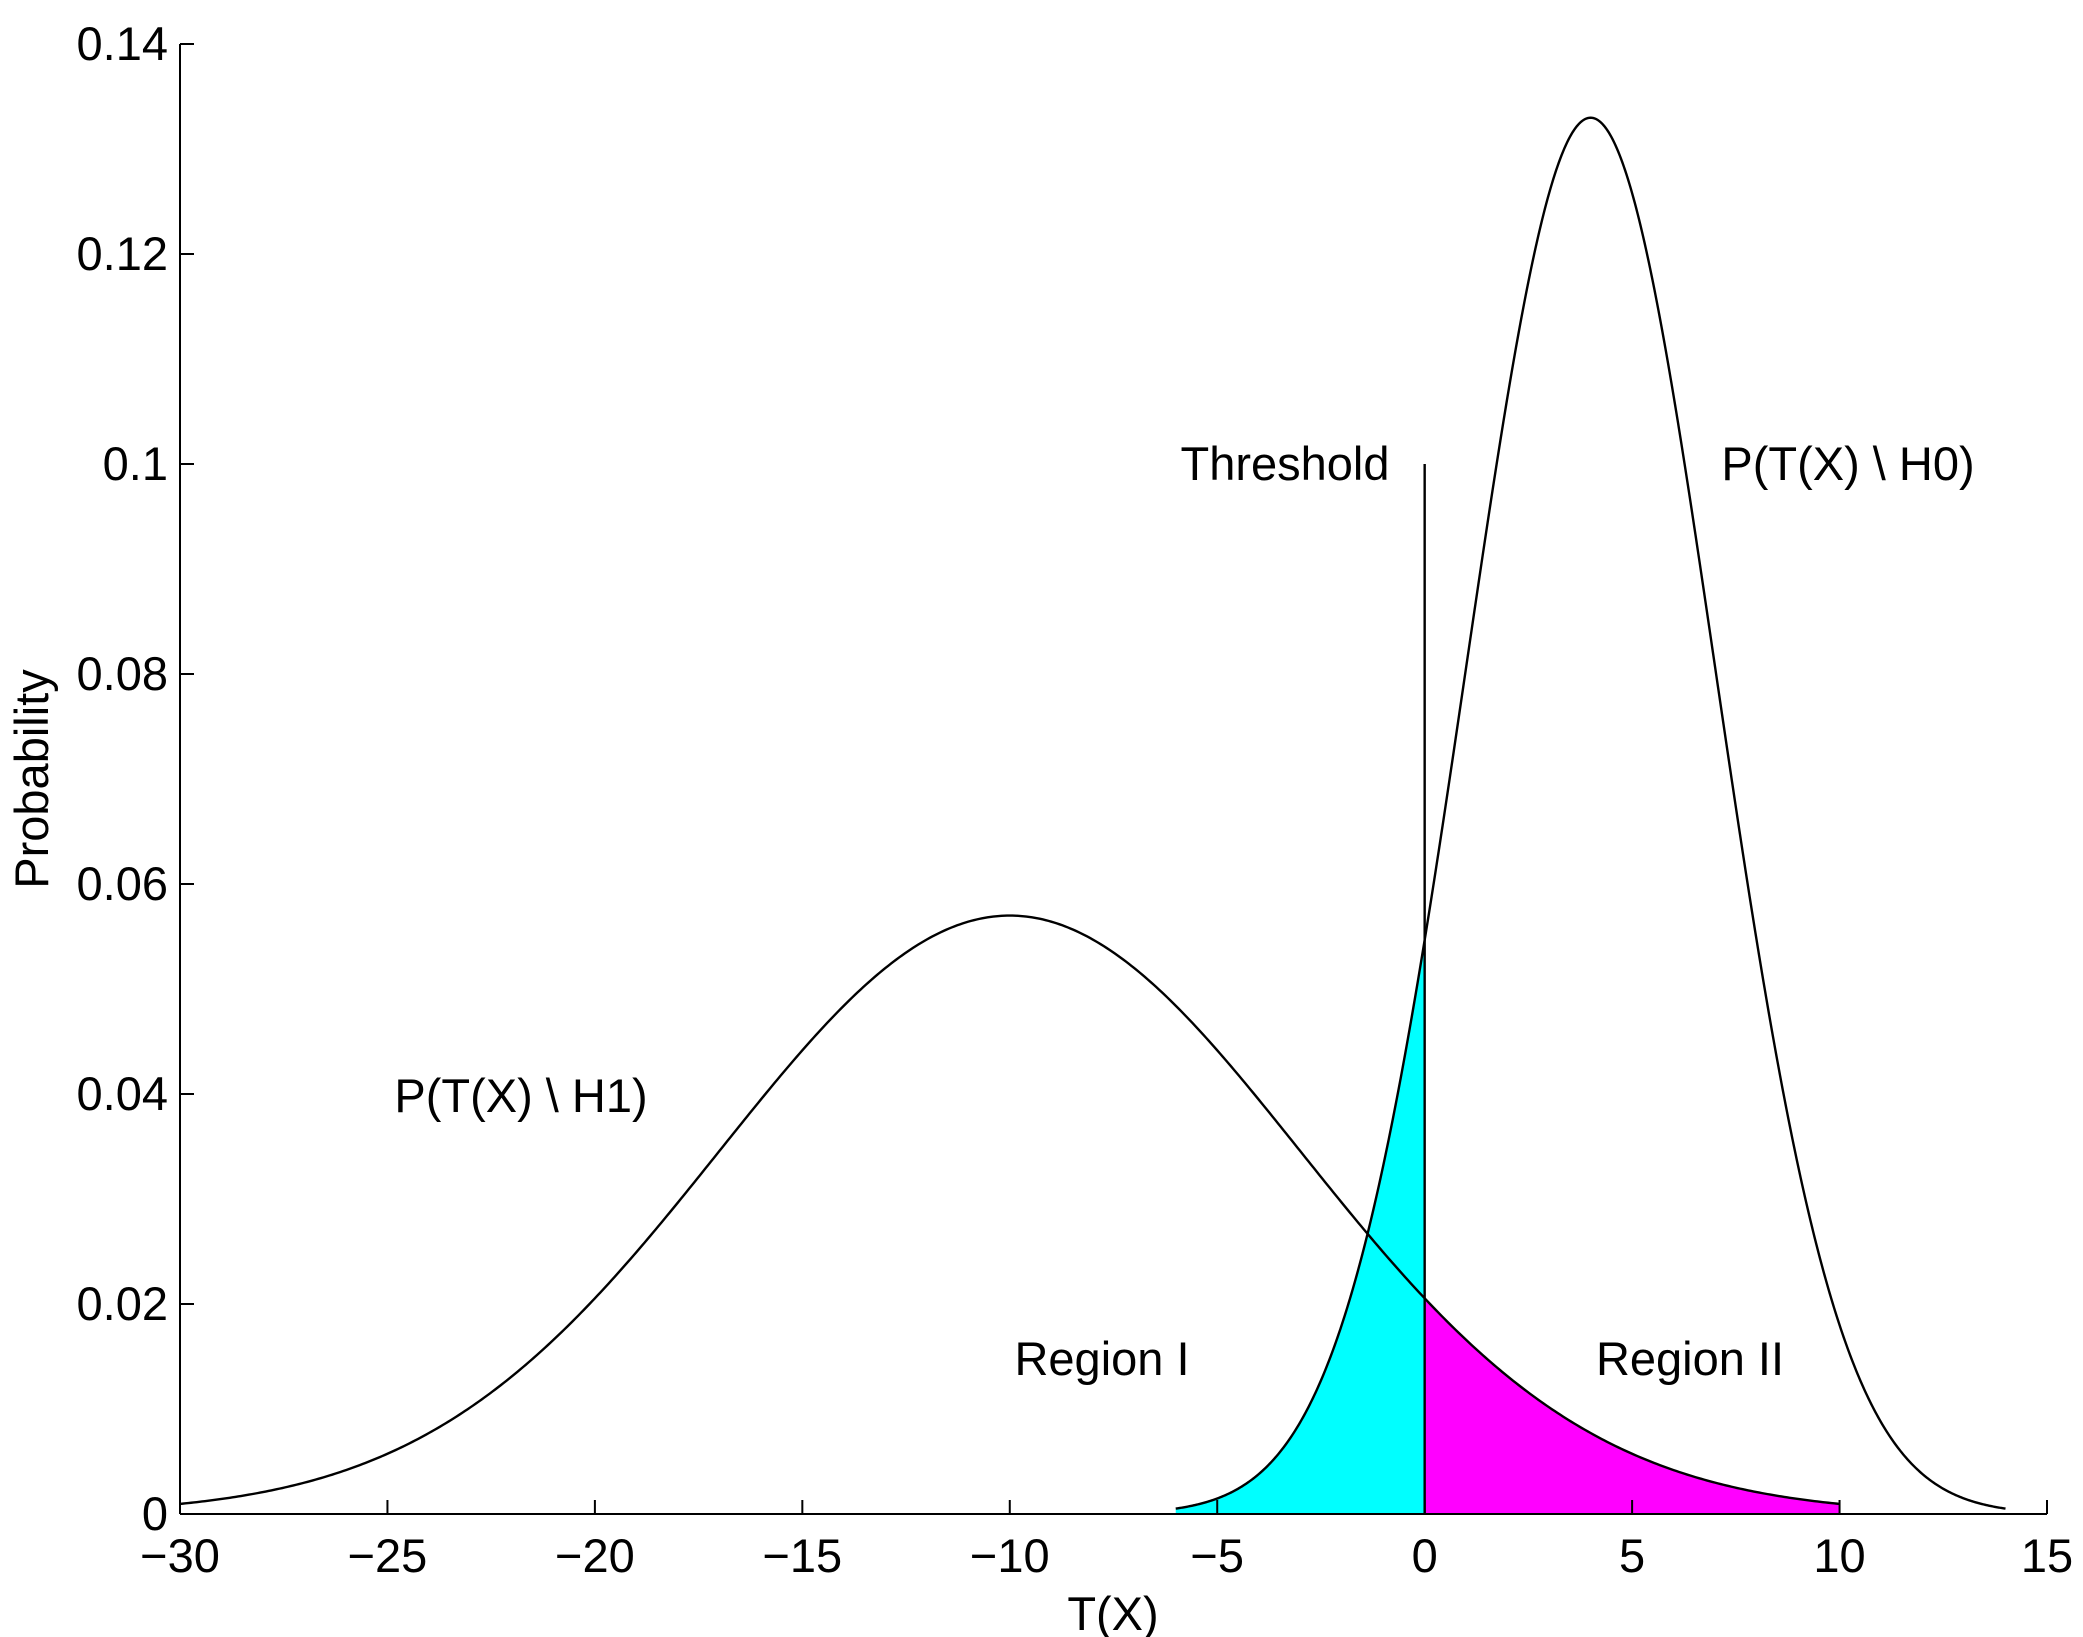 The width and height of the screenshot is (2083, 1637). I want to click on x-tick-label: −5, so click(1217, 1555).